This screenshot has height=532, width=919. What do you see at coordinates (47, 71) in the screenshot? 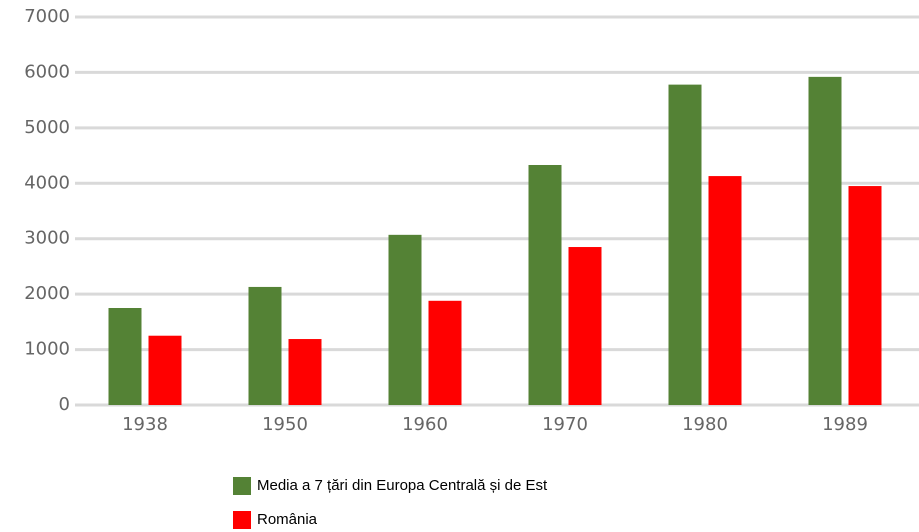
I see `y-tick-label: 6000` at bounding box center [47, 71].